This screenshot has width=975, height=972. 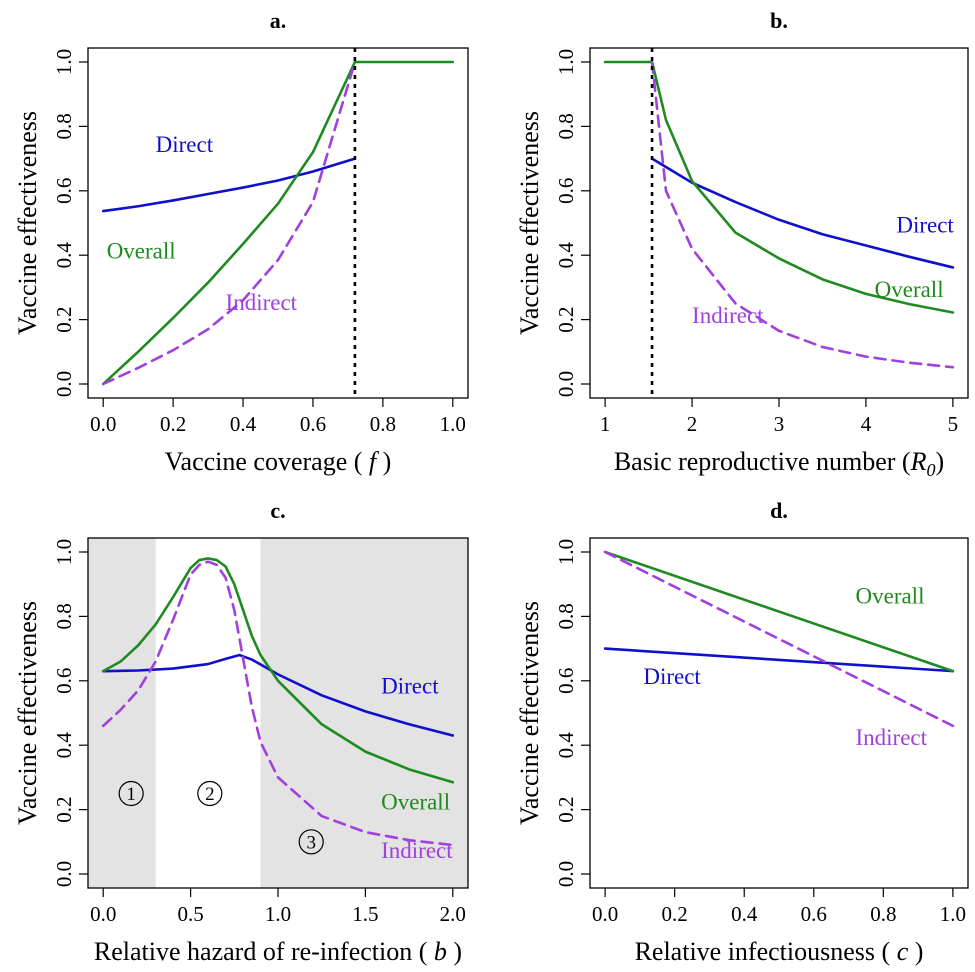 What do you see at coordinates (953, 424) in the screenshot?
I see `x-tick-label: 5` at bounding box center [953, 424].